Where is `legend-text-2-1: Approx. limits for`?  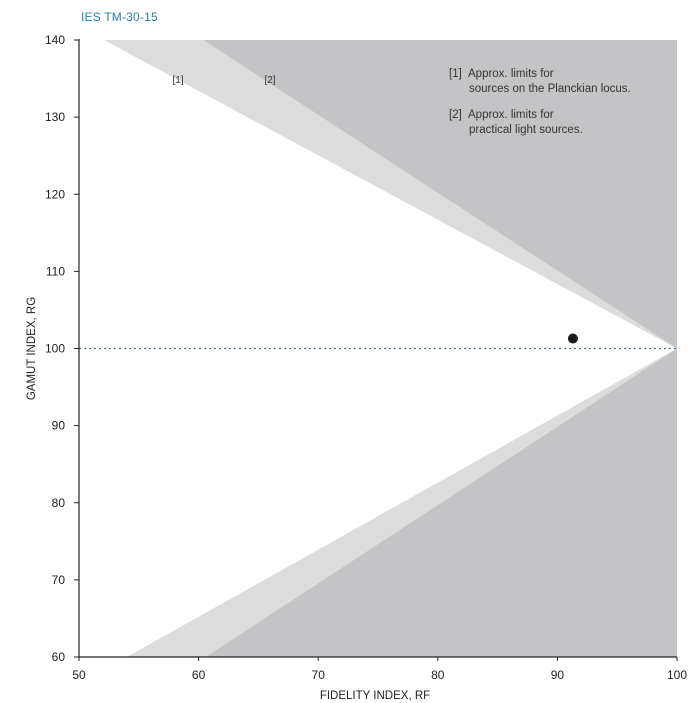 legend-text-2-1: Approx. limits for is located at coordinates (511, 115).